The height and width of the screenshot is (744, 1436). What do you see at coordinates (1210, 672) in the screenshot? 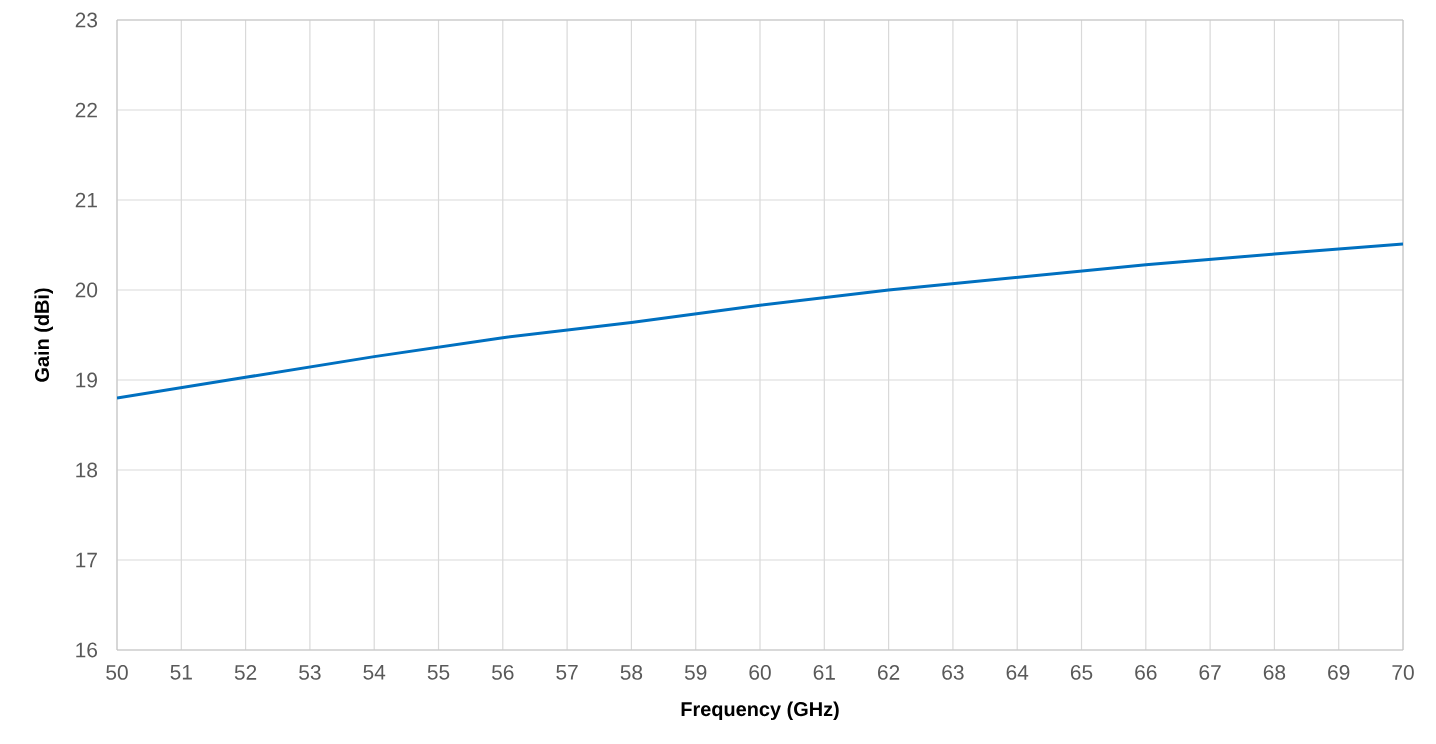
I see `x-tick-label: 67` at bounding box center [1210, 672].